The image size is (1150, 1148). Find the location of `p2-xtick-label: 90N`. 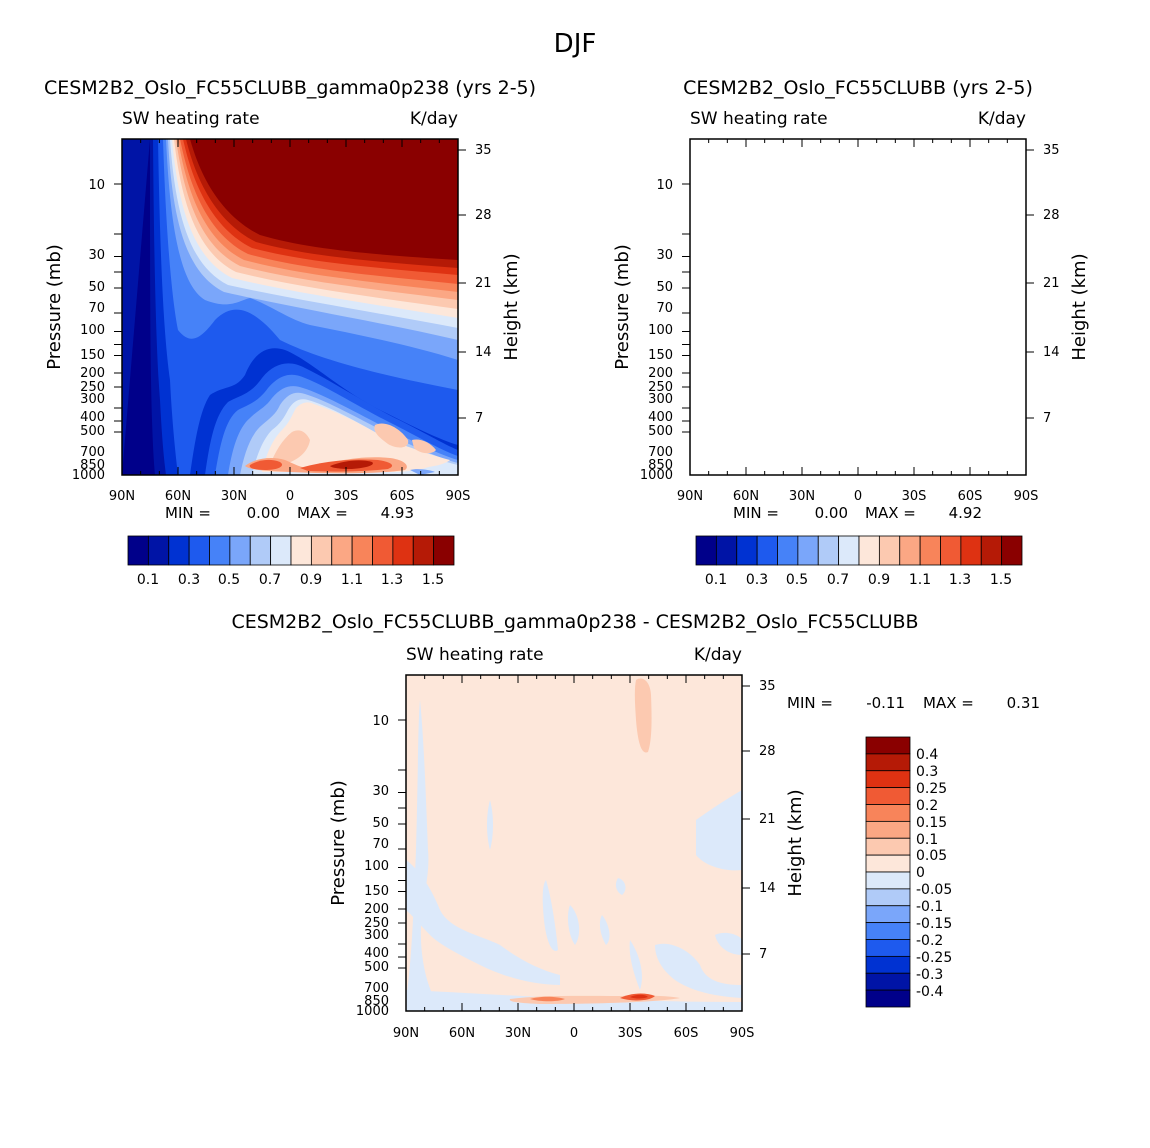

p2-xtick-label: 90N is located at coordinates (690, 496).